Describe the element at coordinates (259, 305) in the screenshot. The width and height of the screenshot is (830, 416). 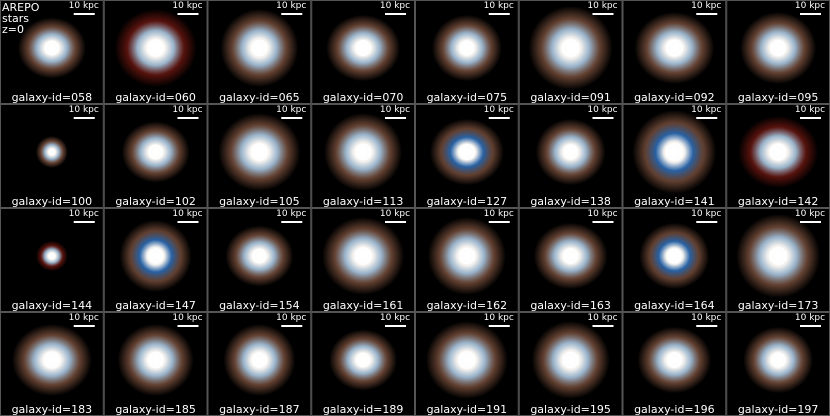
I see `galaxy-label: galaxy-id=154` at that location.